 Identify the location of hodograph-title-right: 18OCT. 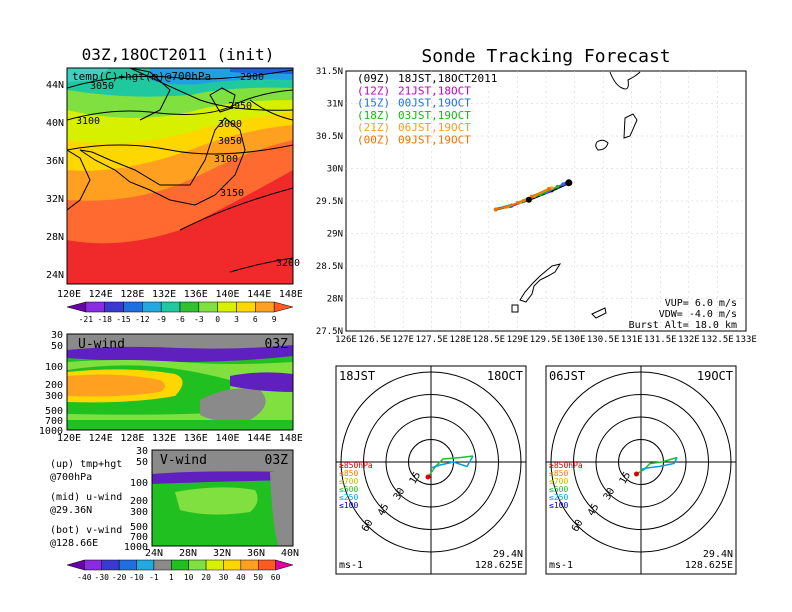
(505, 376).